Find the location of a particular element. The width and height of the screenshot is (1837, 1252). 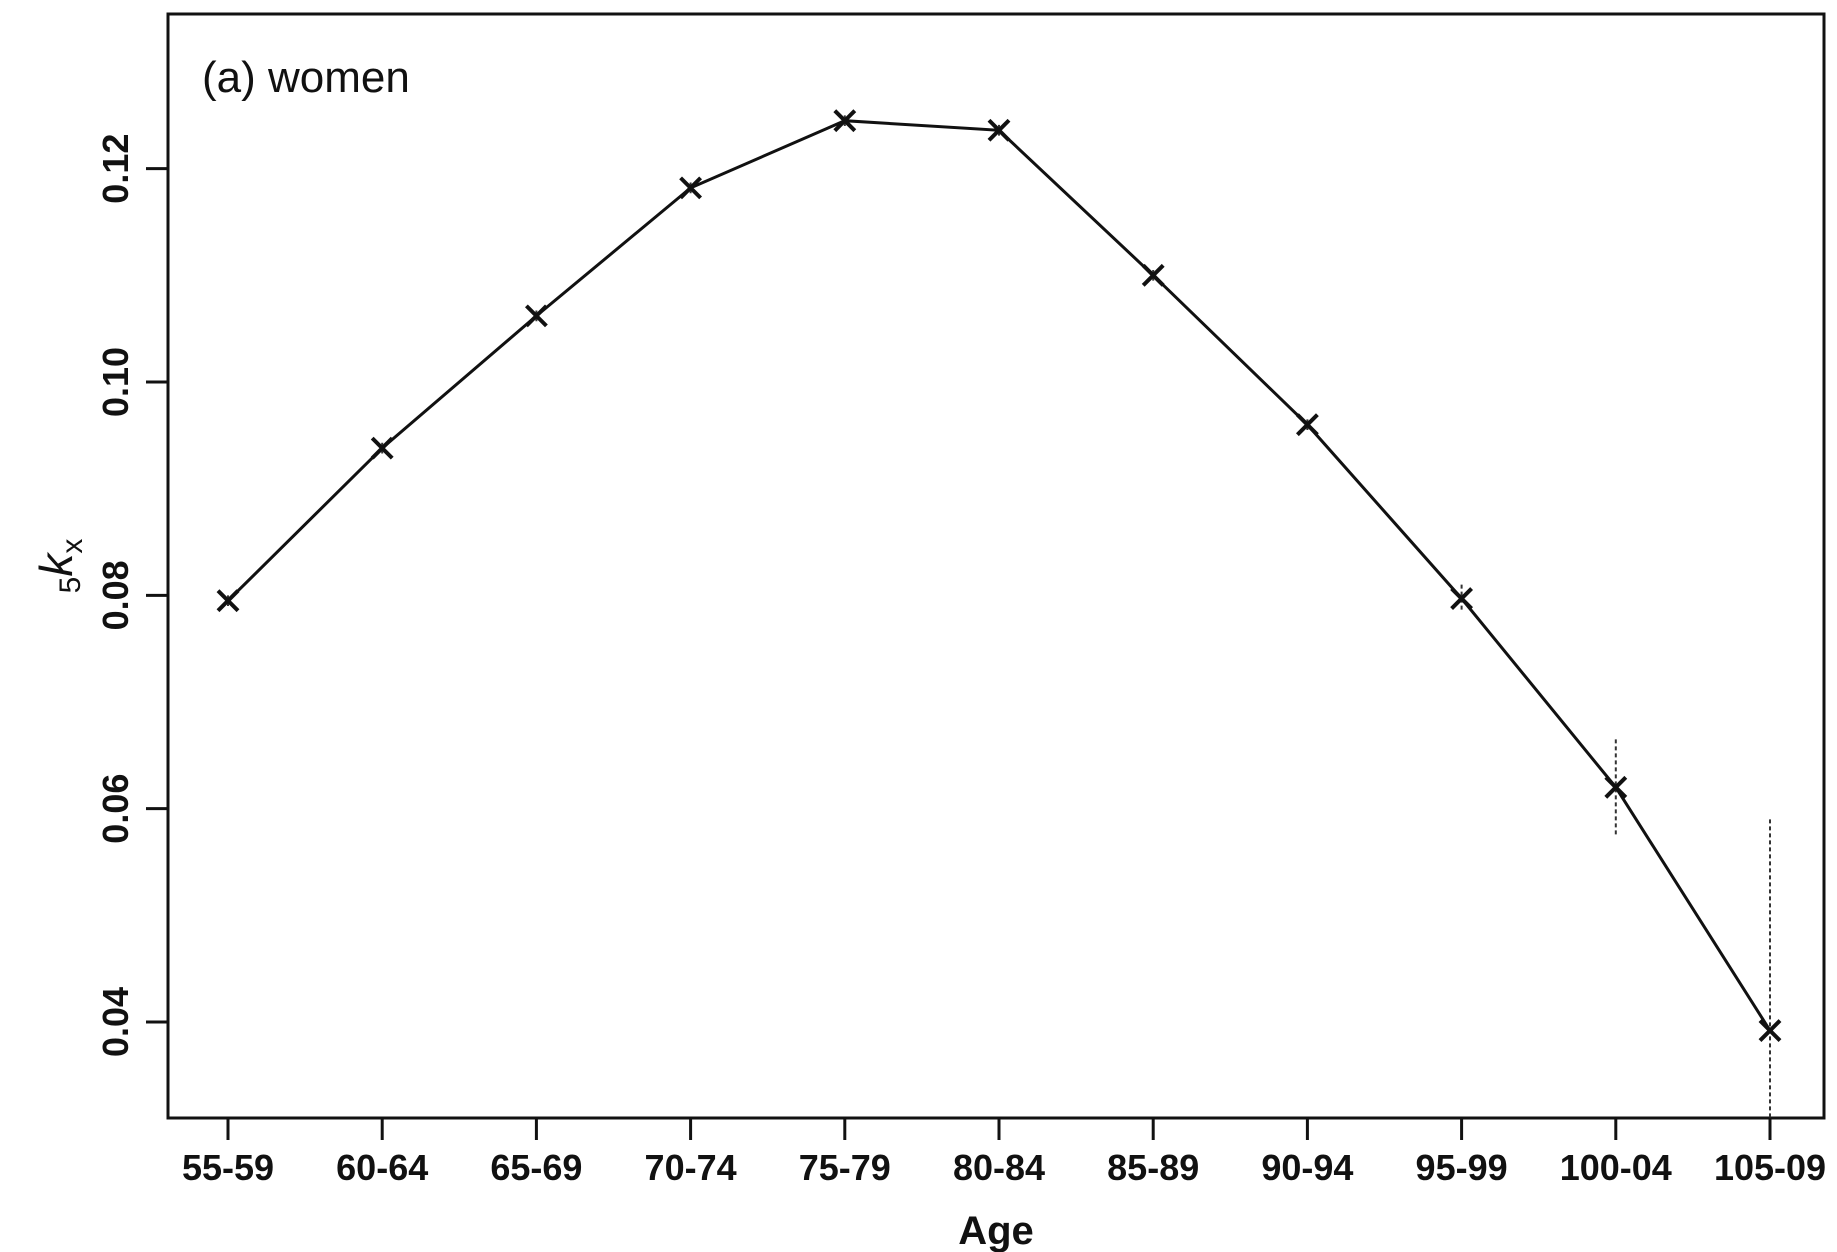

x-tick-label: 65-69 is located at coordinates (536, 1167).